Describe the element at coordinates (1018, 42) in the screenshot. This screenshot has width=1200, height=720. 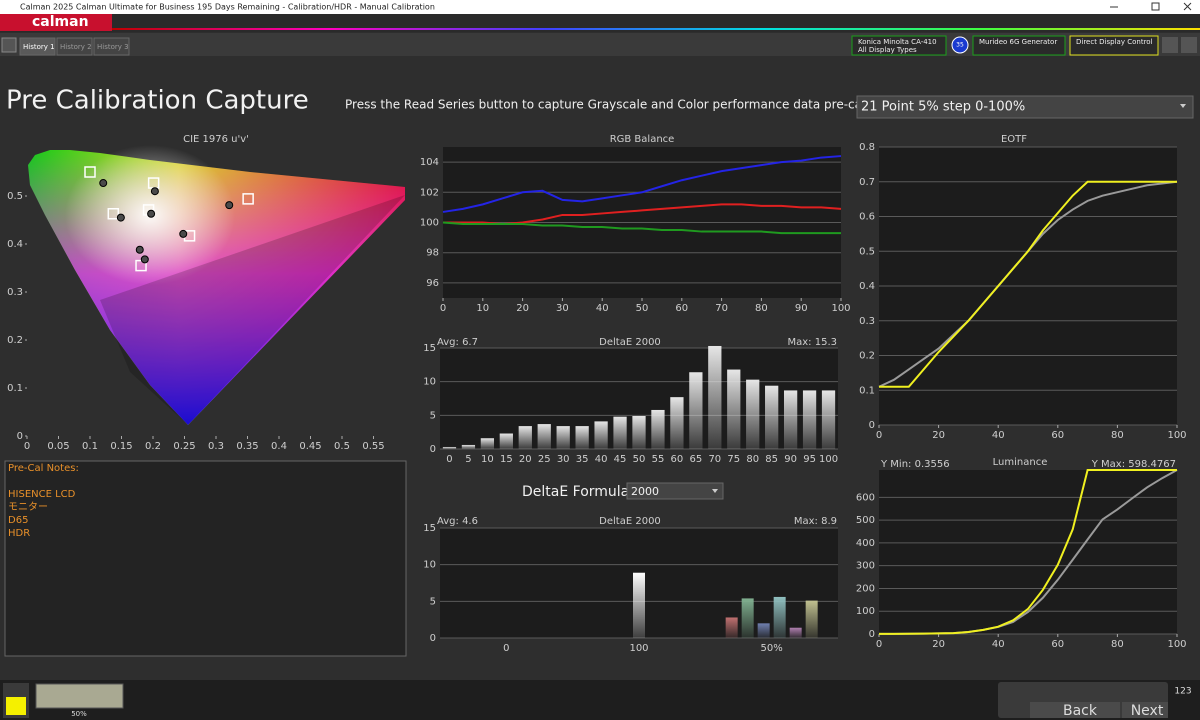
I see `device-name: Murideo 6G Generator` at that location.